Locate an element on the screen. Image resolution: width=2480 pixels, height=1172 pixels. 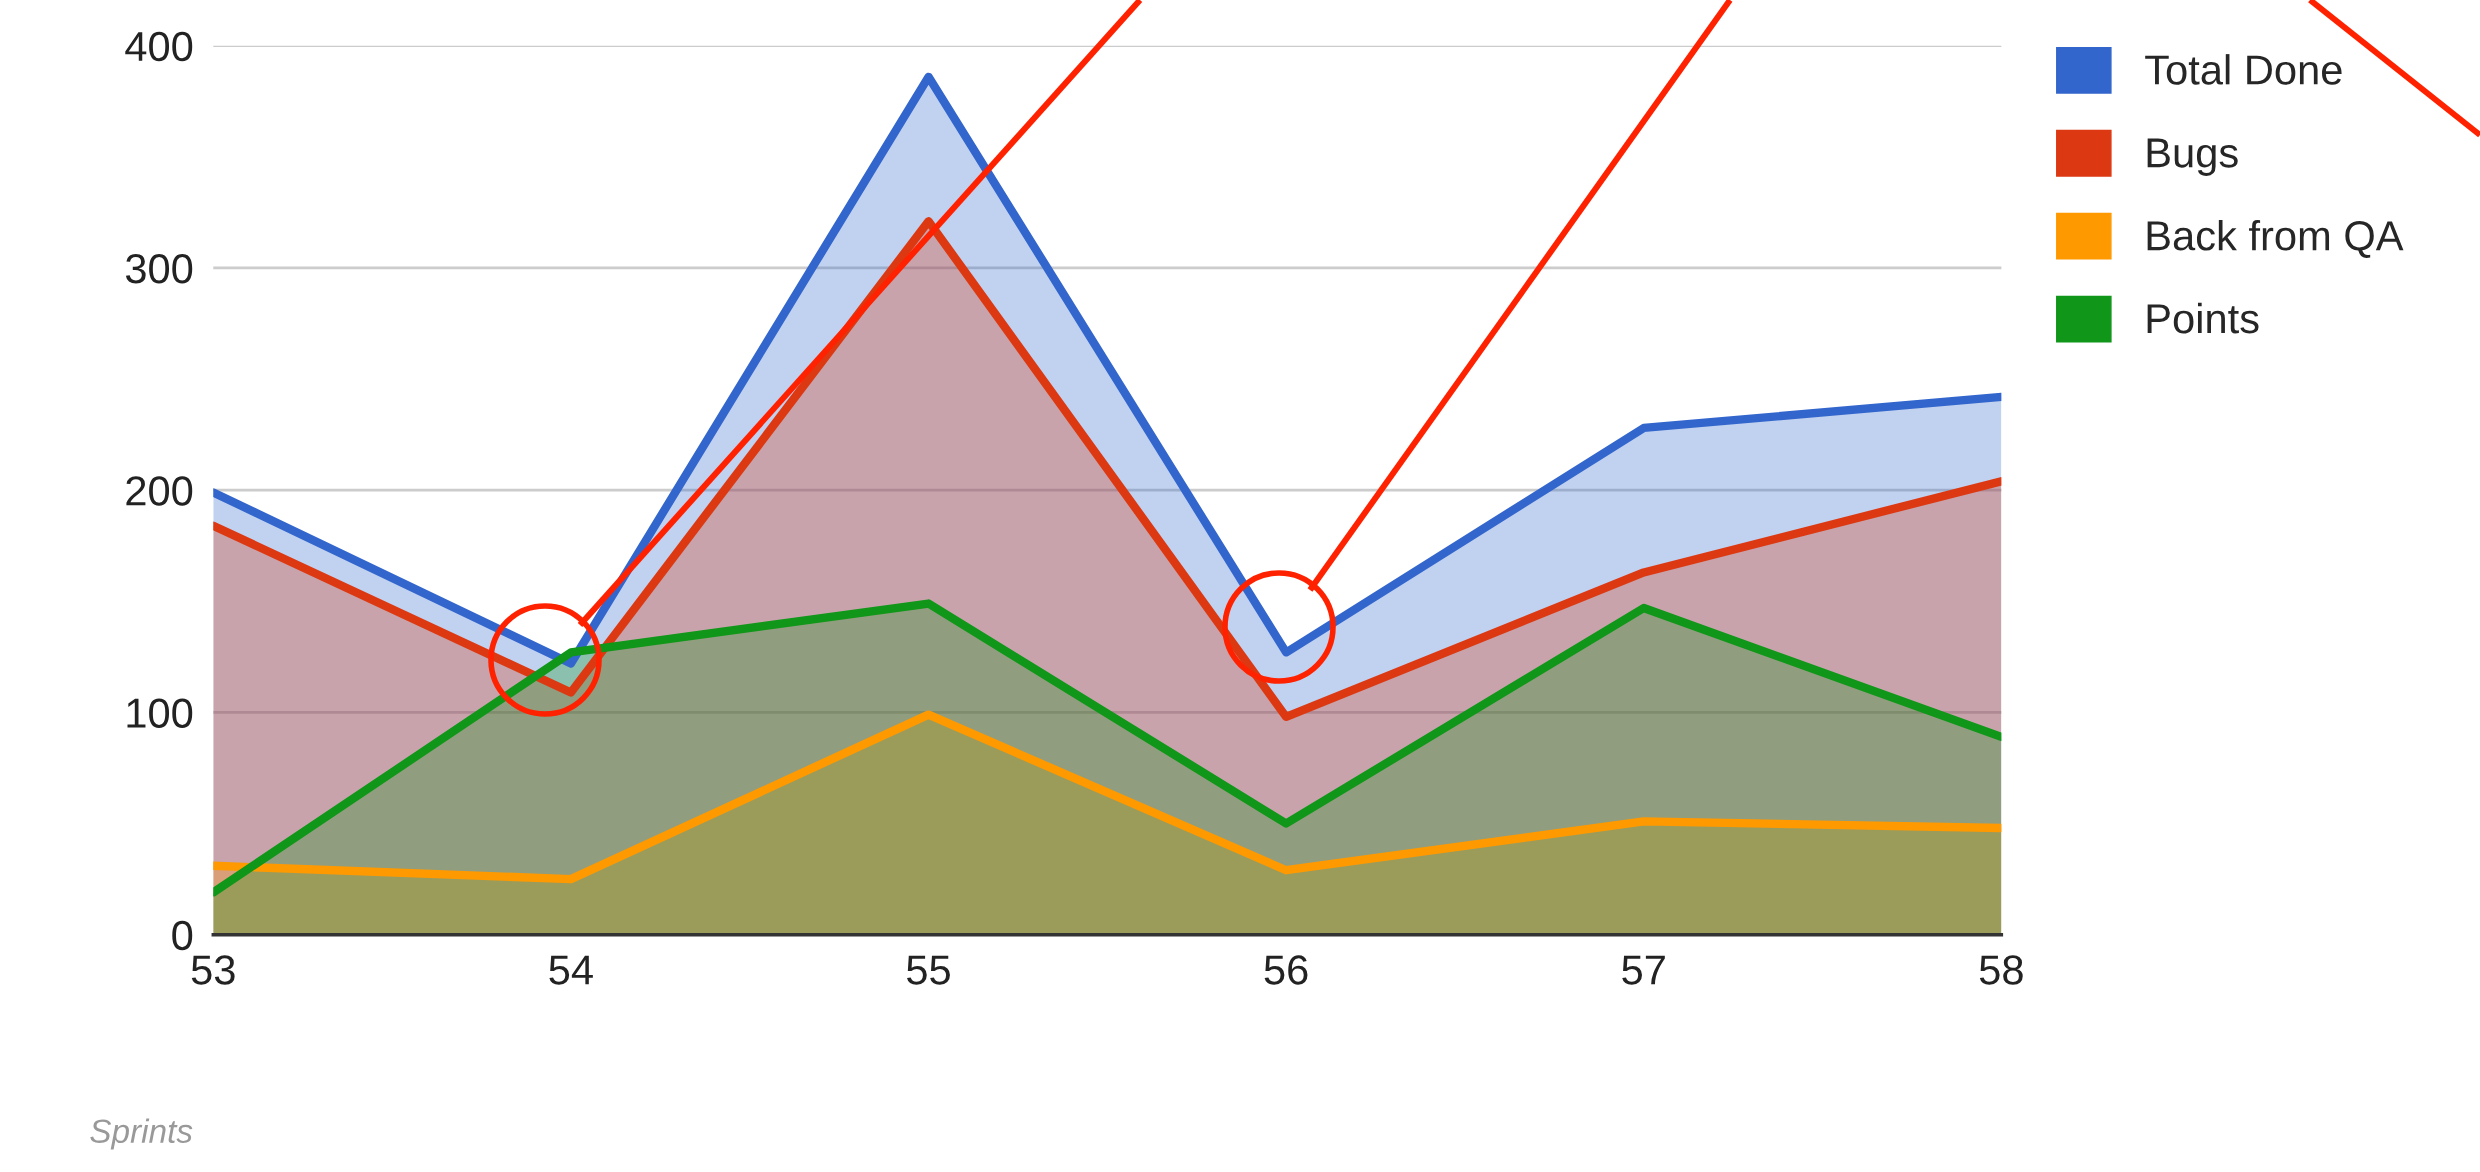
y-tick-label: 400 is located at coordinates (159, 46).